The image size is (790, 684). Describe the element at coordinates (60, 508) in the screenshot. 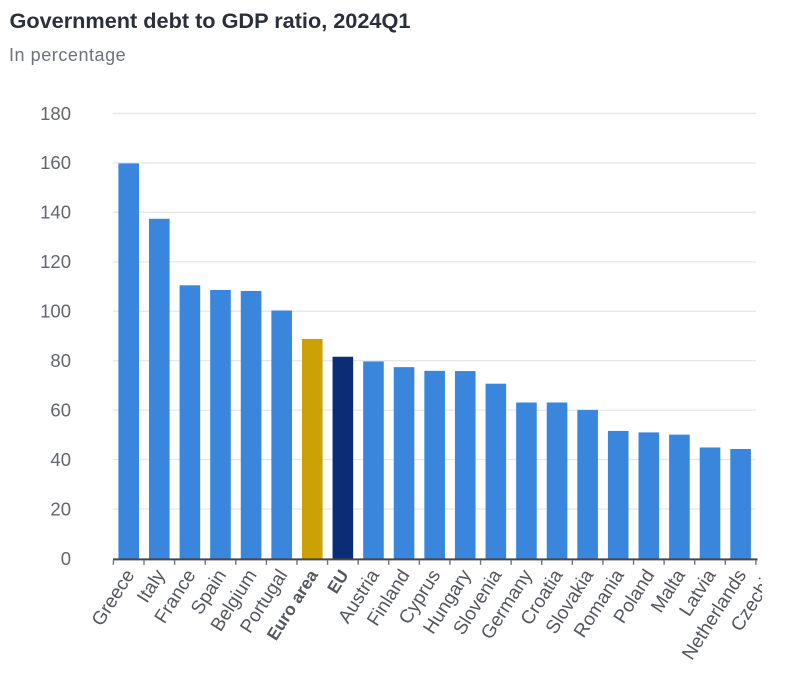

I see `svg-text: 20` at that location.